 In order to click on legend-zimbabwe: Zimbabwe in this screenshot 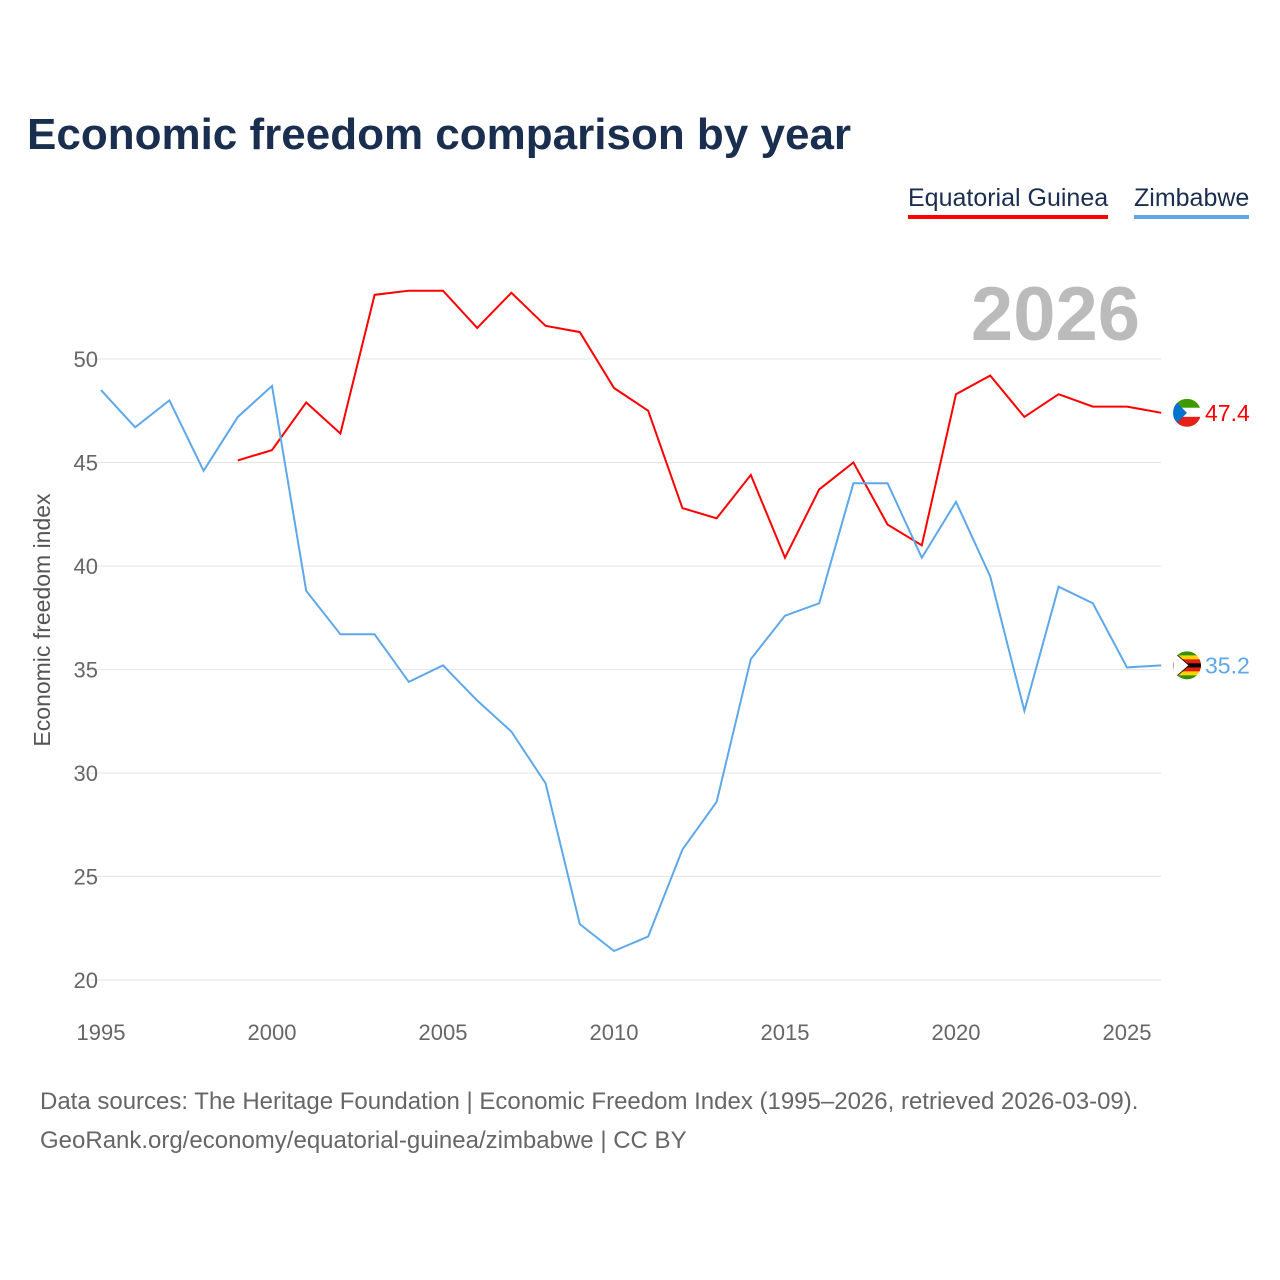, I will do `click(1192, 201)`.